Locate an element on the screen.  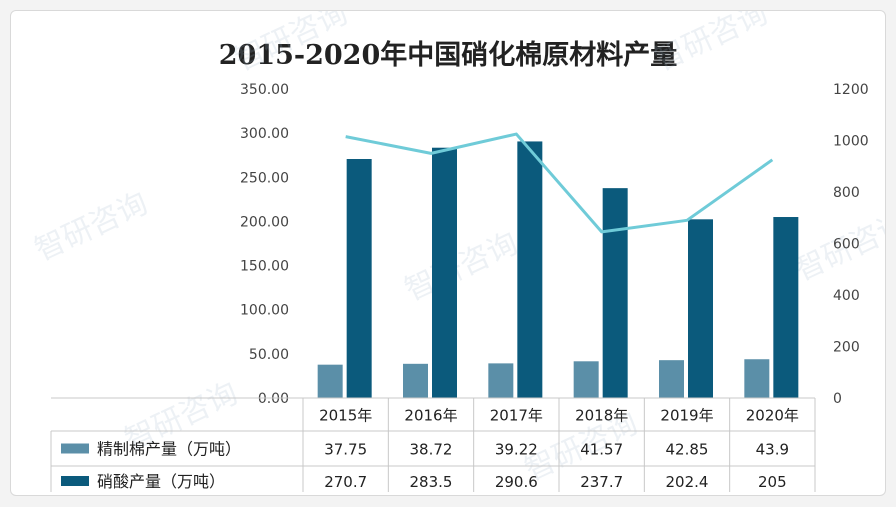
table-cell-value: 39.22 is located at coordinates (516, 450).